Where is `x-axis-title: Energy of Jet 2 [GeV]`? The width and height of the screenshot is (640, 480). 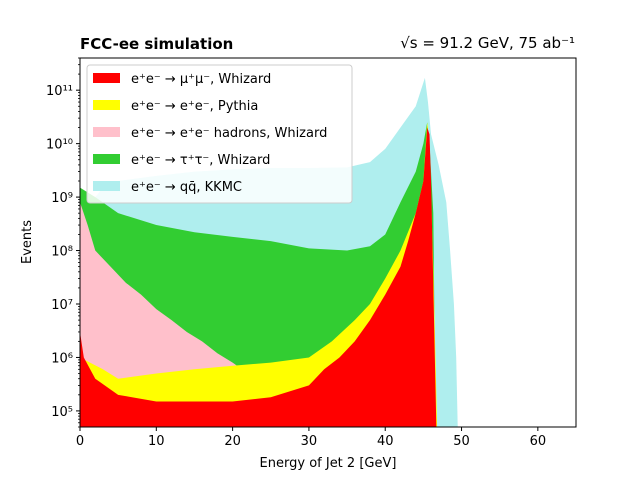
x-axis-title: Energy of Jet 2 [GeV] is located at coordinates (328, 463).